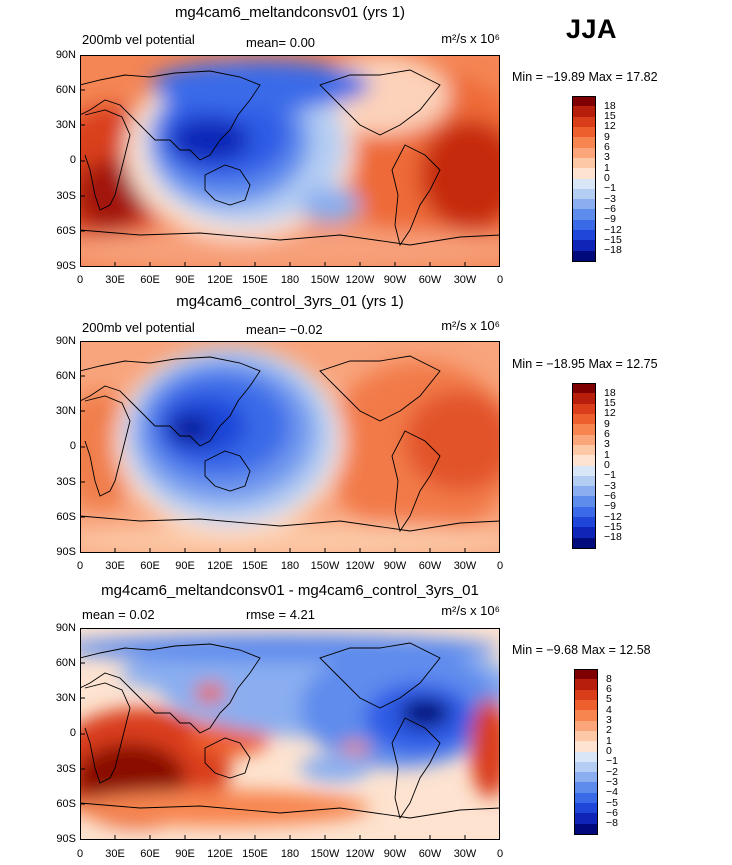 Image resolution: width=732 pixels, height=865 pixels. Describe the element at coordinates (500, 854) in the screenshot. I see `panel3-xtick: 0` at that location.